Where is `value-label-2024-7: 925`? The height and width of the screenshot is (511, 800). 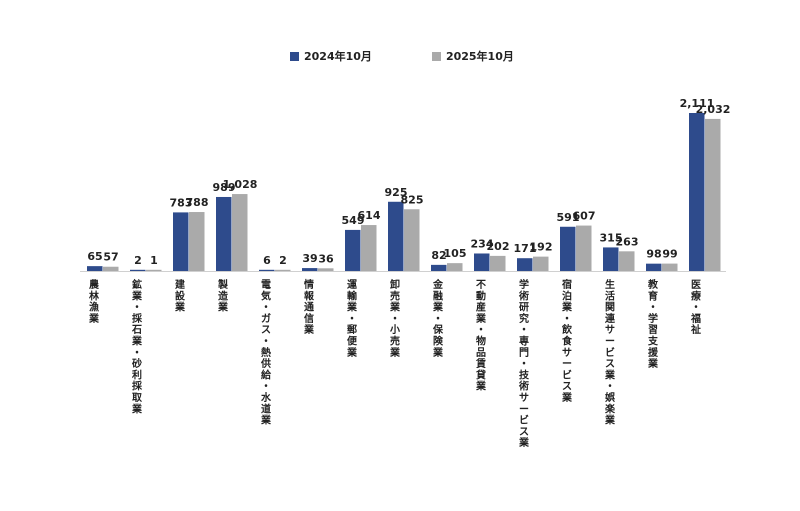
value-label-2024-7: 925 is located at coordinates (396, 192).